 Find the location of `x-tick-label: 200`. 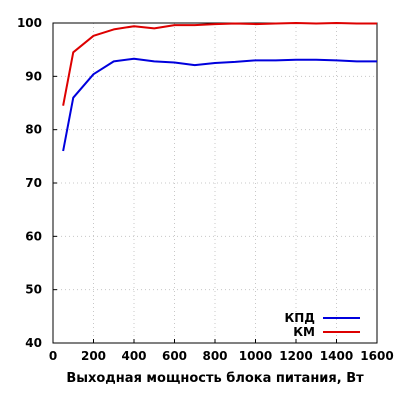

x-tick-label: 200 is located at coordinates (93, 356).